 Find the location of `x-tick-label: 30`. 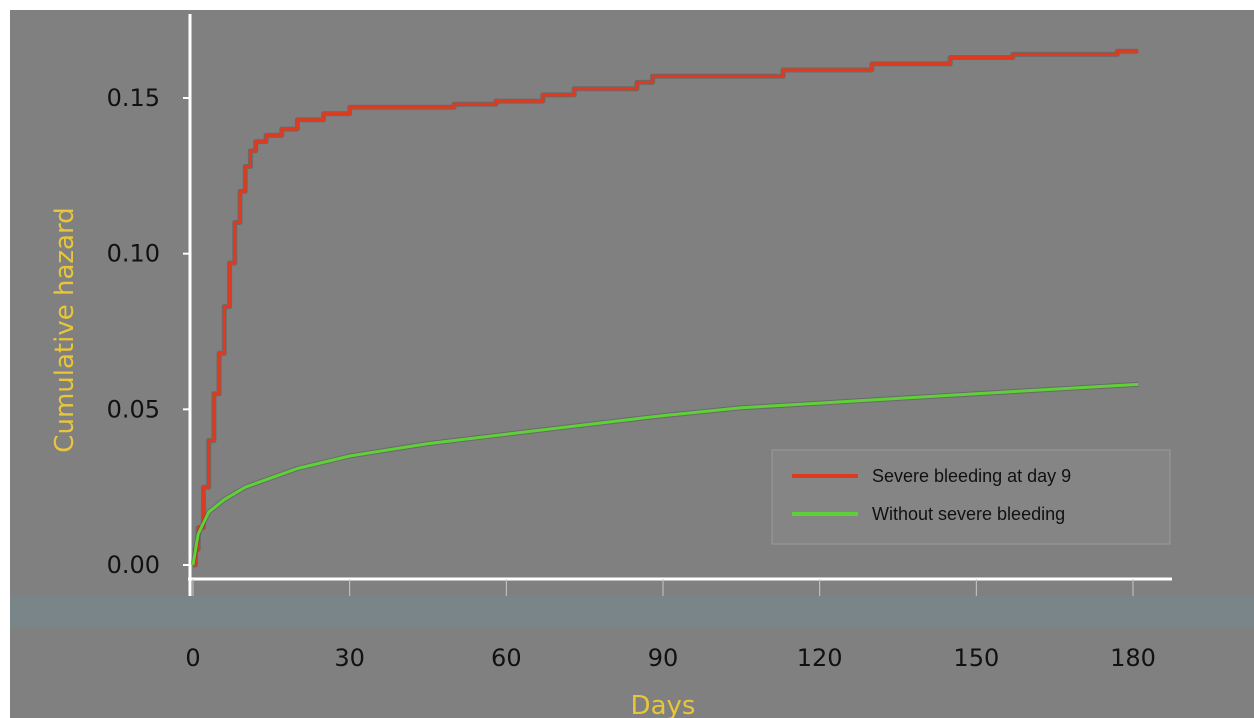

x-tick-label: 30 is located at coordinates (349, 658).